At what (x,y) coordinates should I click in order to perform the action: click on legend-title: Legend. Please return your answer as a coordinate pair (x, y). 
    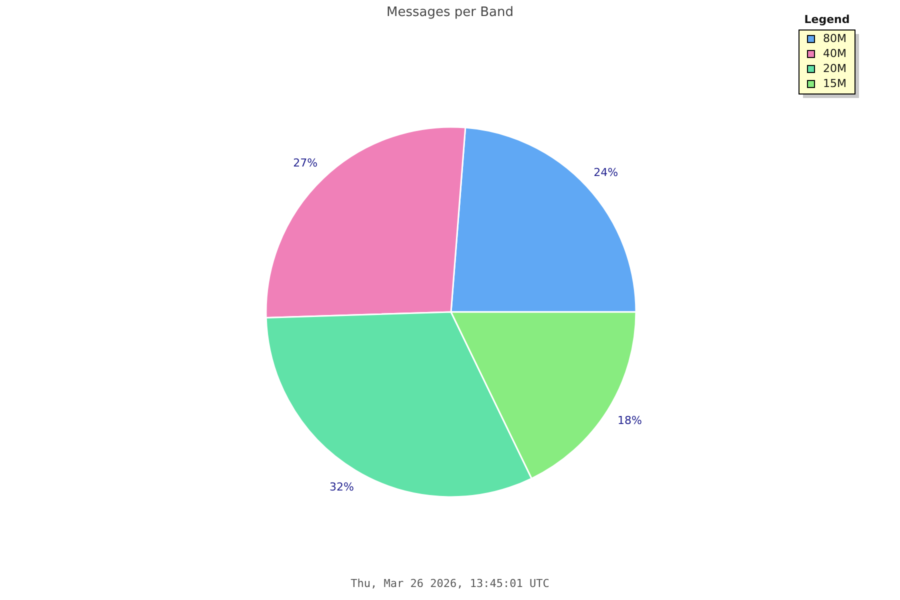
    Looking at the image, I should click on (827, 19).